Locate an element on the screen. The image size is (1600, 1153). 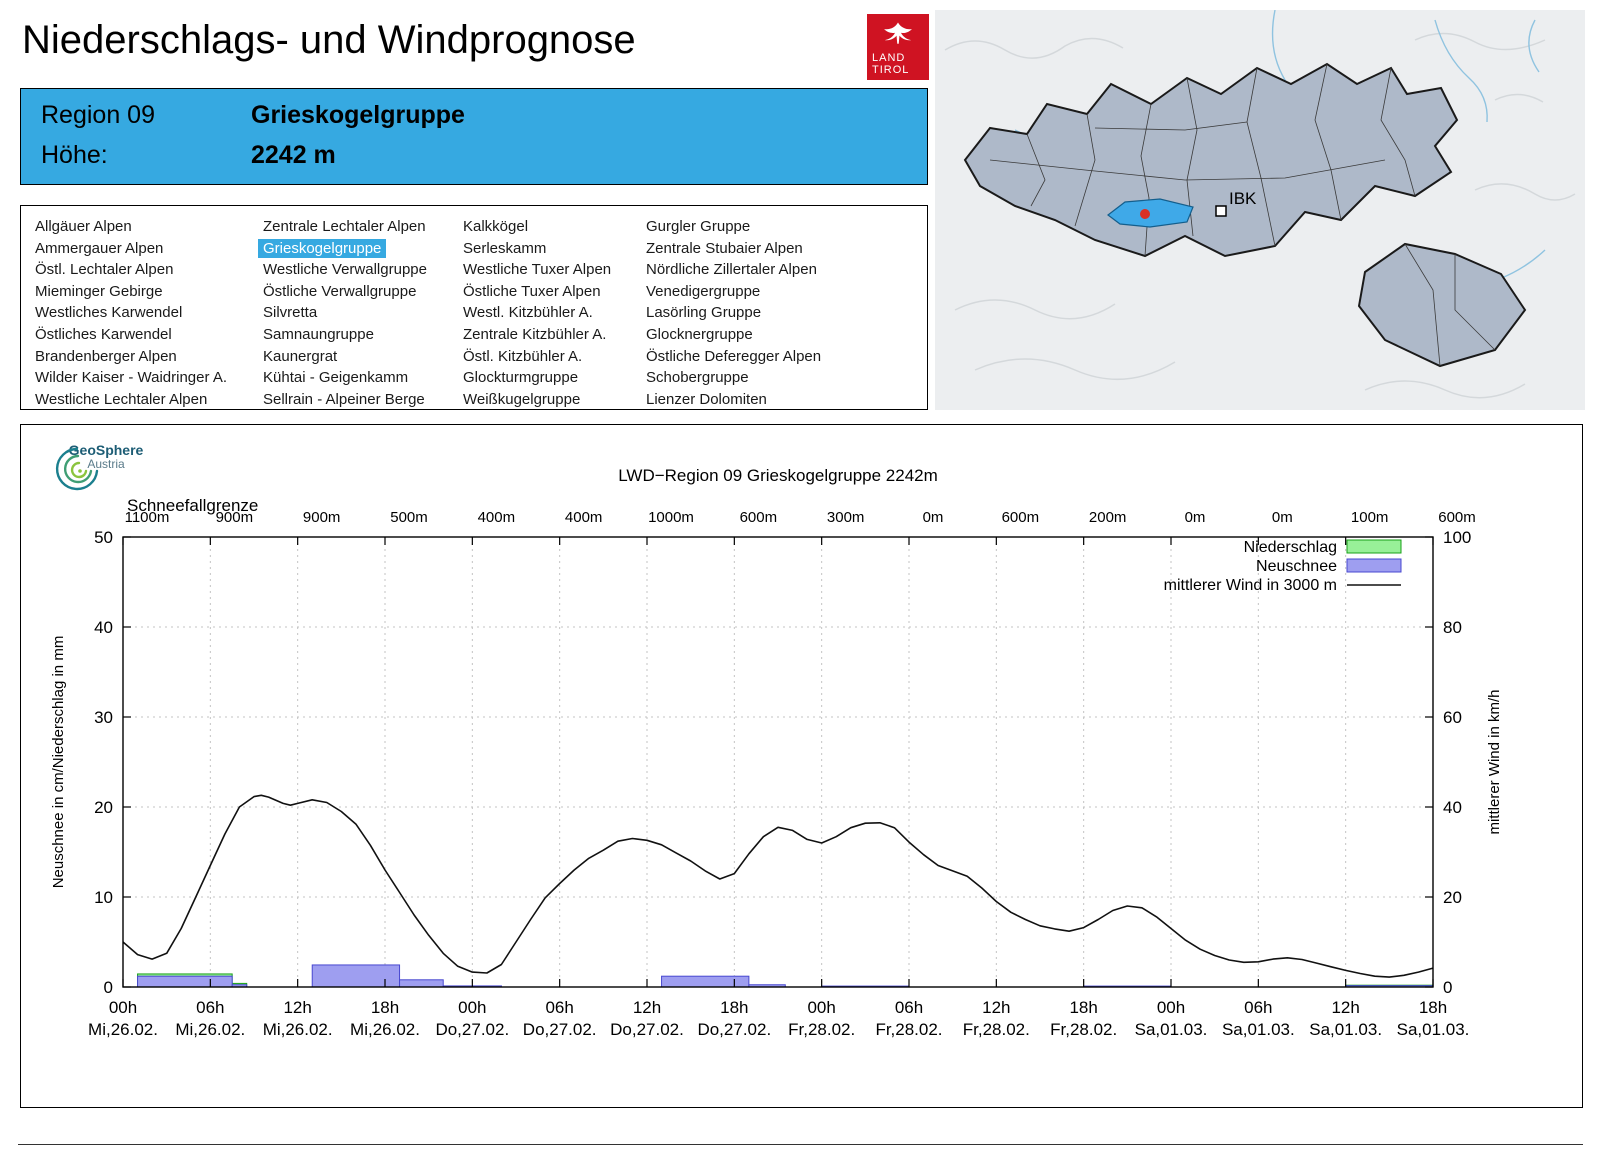
tirol-map: IBK is located at coordinates (1260, 209).